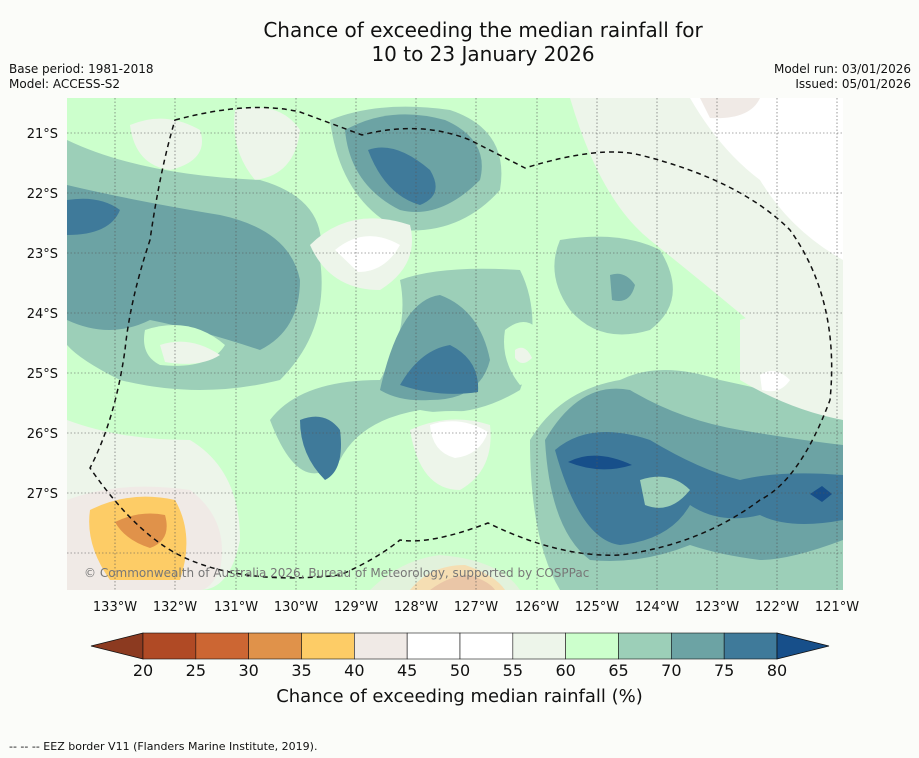  What do you see at coordinates (671, 670) in the screenshot?
I see `colorbar-tick-label: 70` at bounding box center [671, 670].